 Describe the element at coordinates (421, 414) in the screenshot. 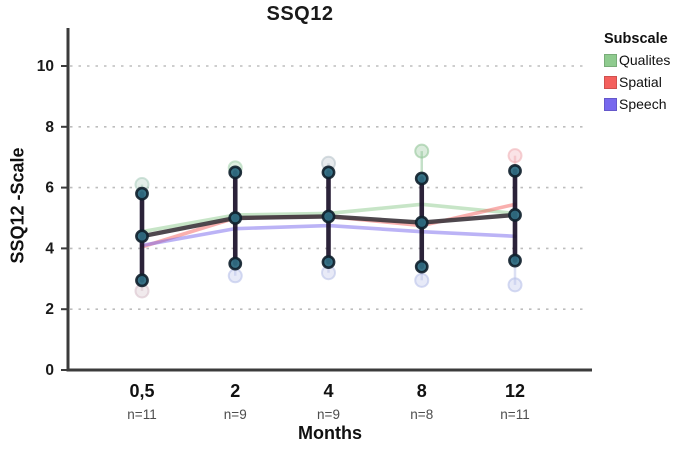

I see `n-label: n=8` at that location.